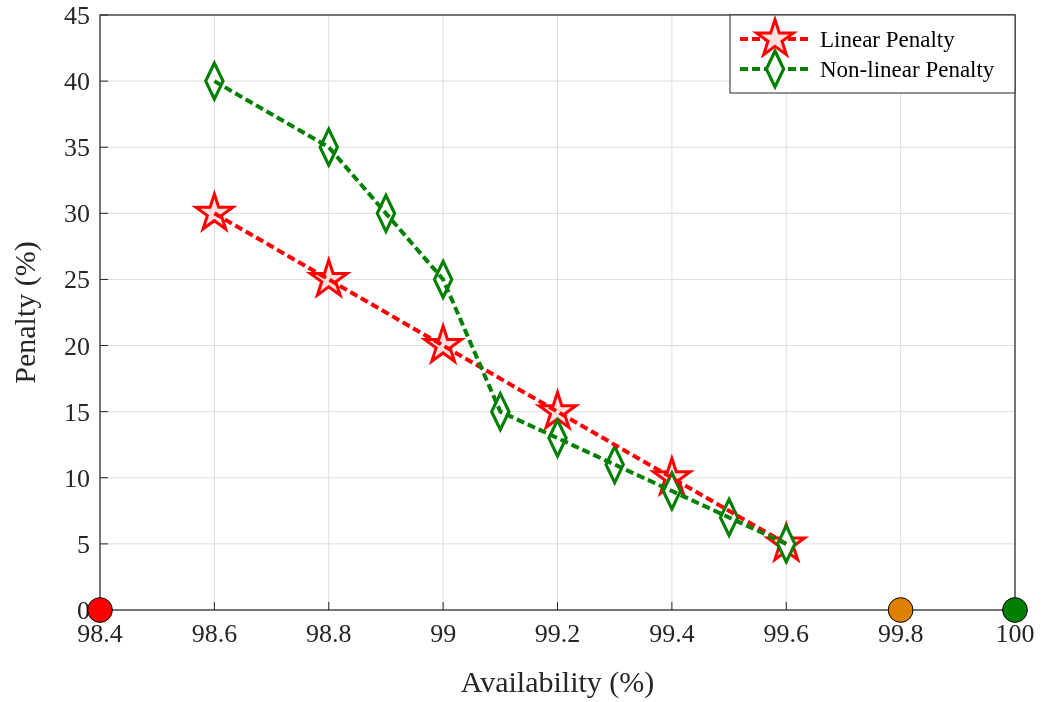 The height and width of the screenshot is (702, 1042). I want to click on legend-label: Linear Penalty, so click(888, 39).